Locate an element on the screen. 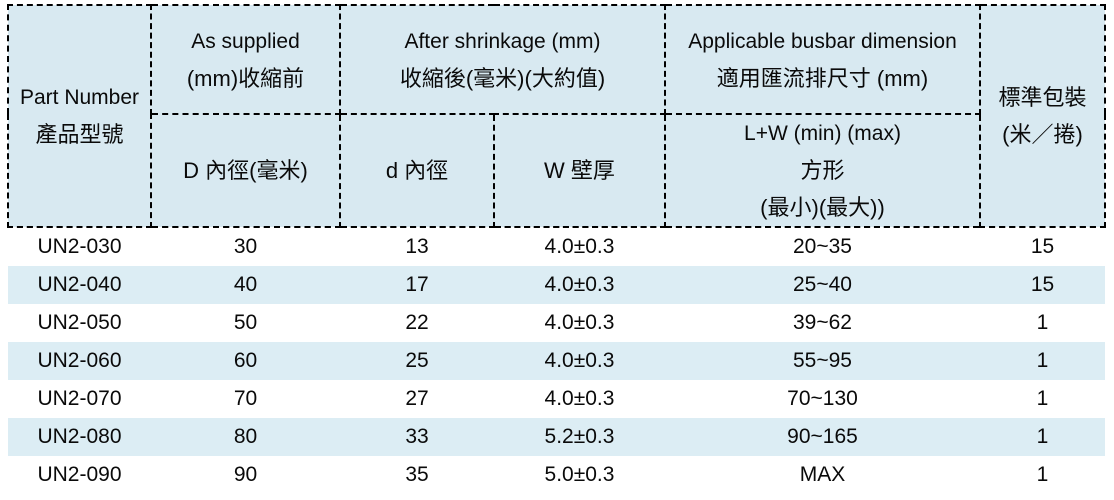  cell-part-number: UN2-040 is located at coordinates (79, 284).